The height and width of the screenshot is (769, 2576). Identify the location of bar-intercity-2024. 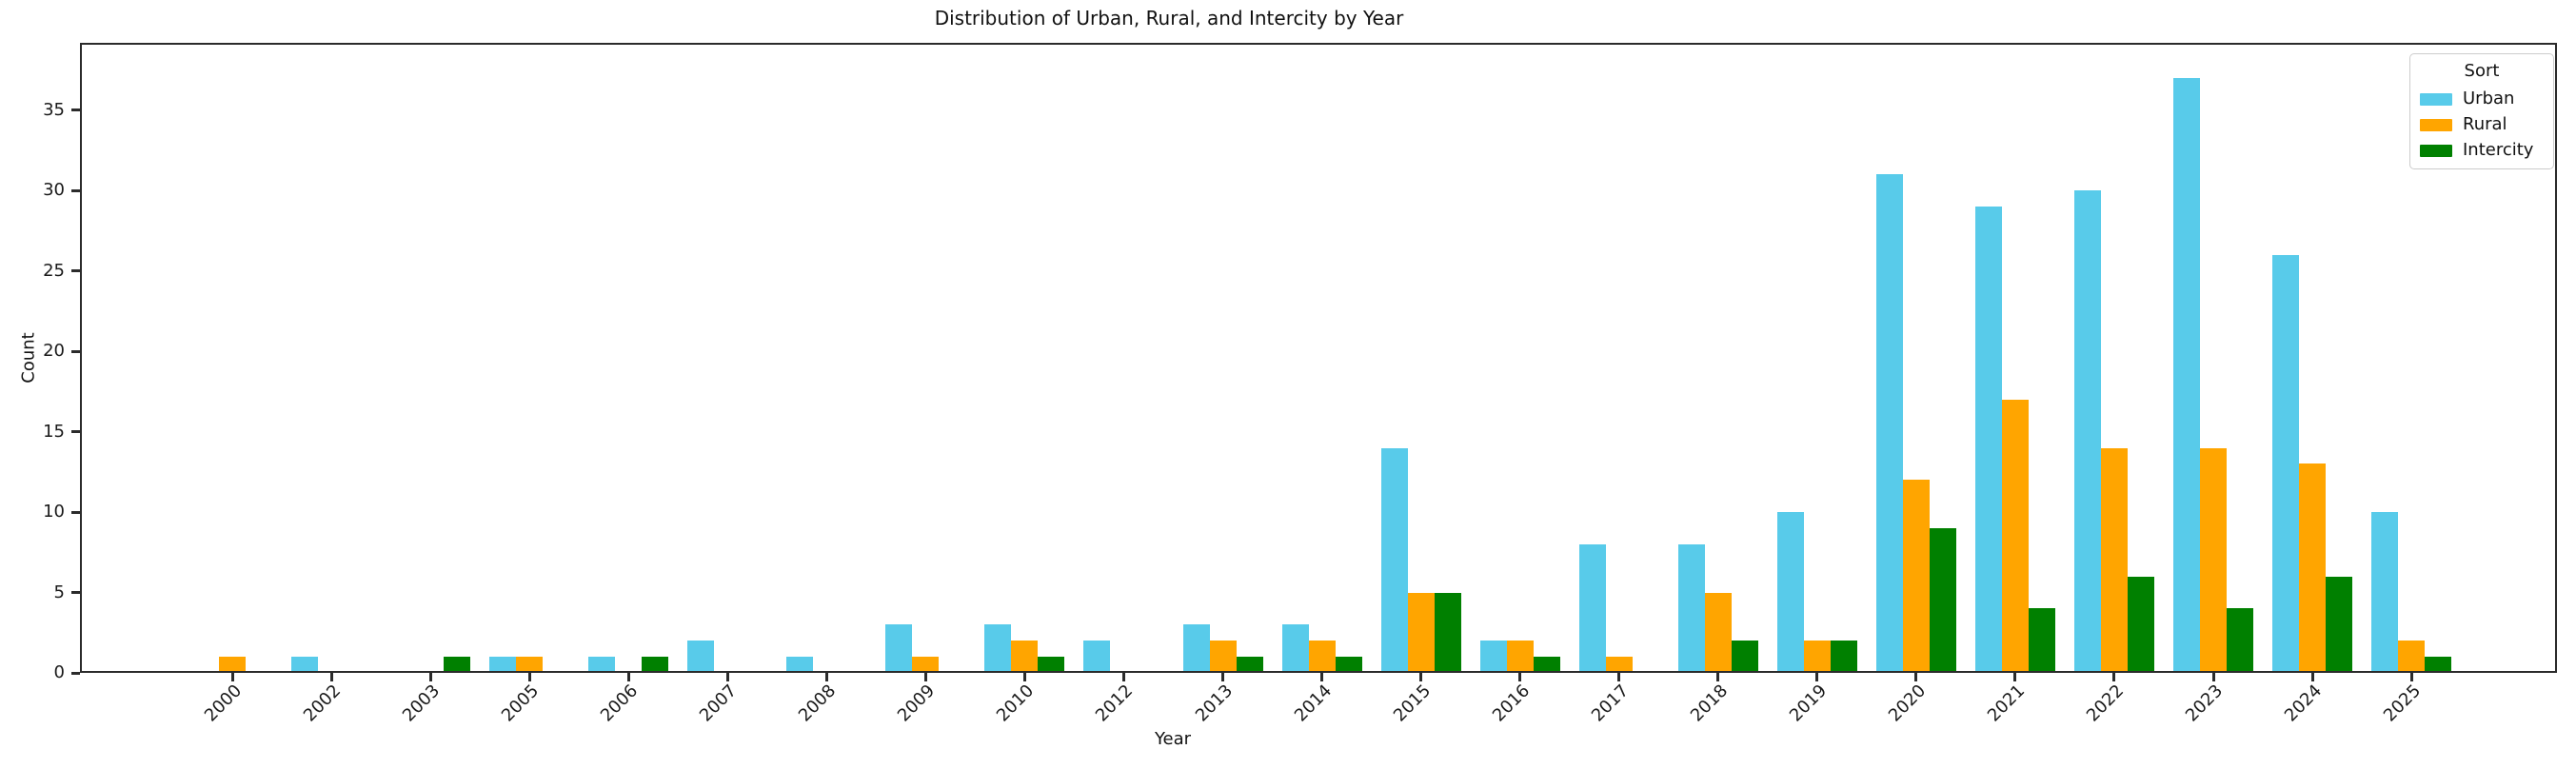
(2339, 625).